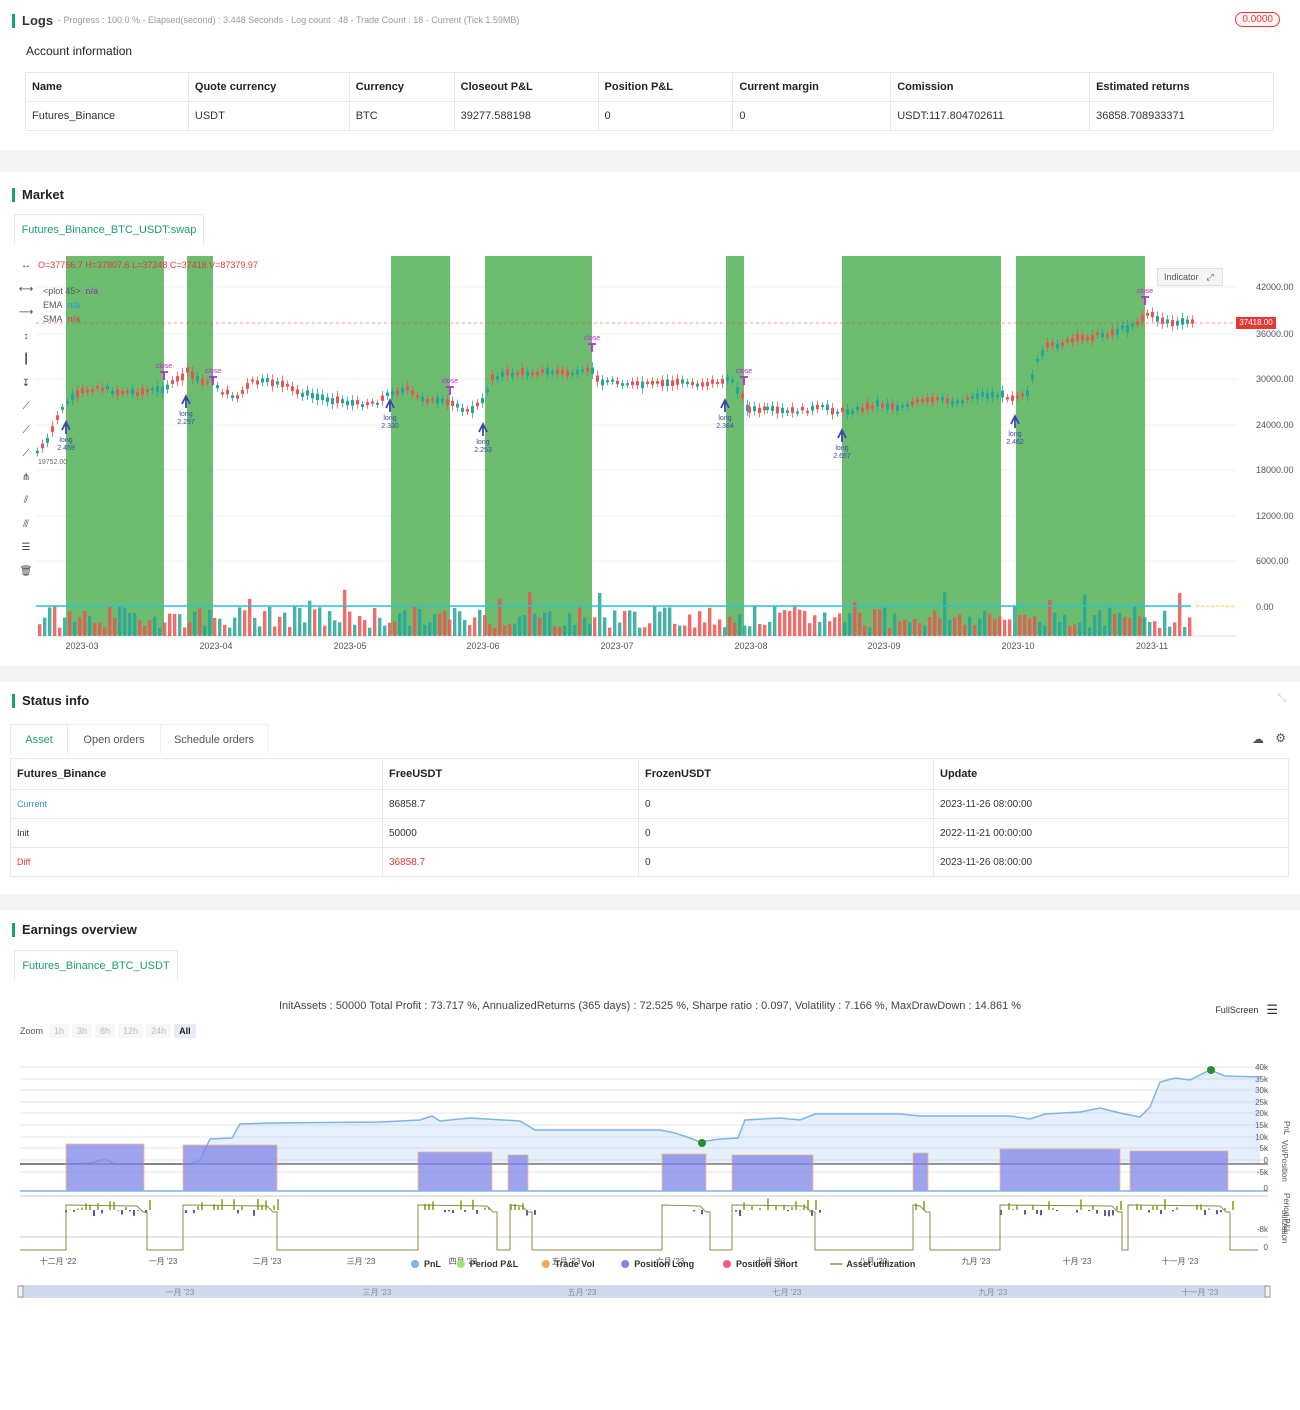 This screenshot has width=1300, height=1410. What do you see at coordinates (1257, 19) in the screenshot?
I see `logs-badge: 0.0000` at bounding box center [1257, 19].